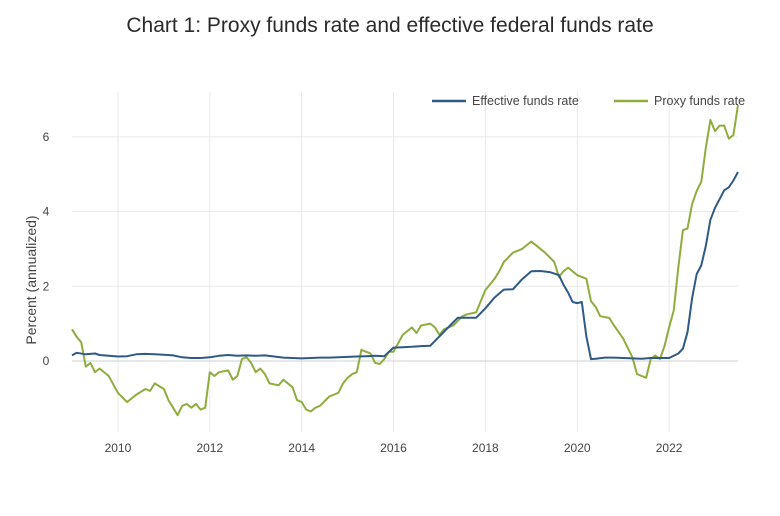 The width and height of the screenshot is (780, 516). I want to click on legend: Effective funds rate Proxy funds rate, so click(588, 101).